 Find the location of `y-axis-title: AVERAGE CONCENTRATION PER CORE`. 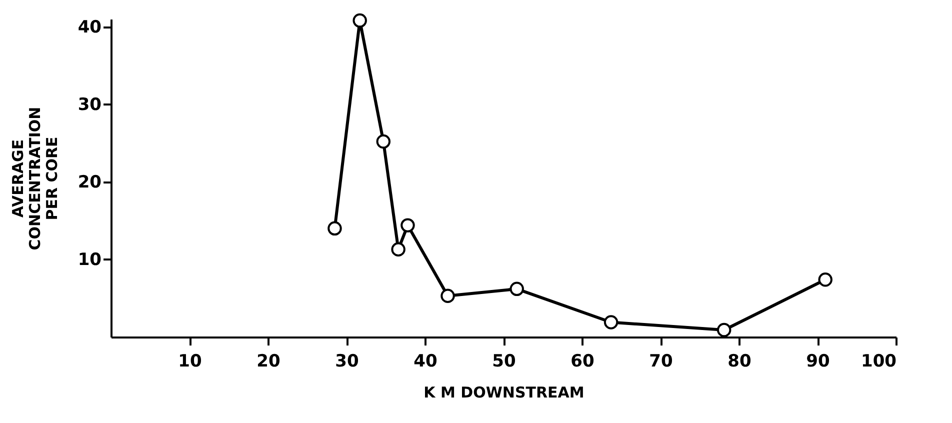

y-axis-title: AVERAGE CONCENTRATION PER CORE is located at coordinates (34, 178).